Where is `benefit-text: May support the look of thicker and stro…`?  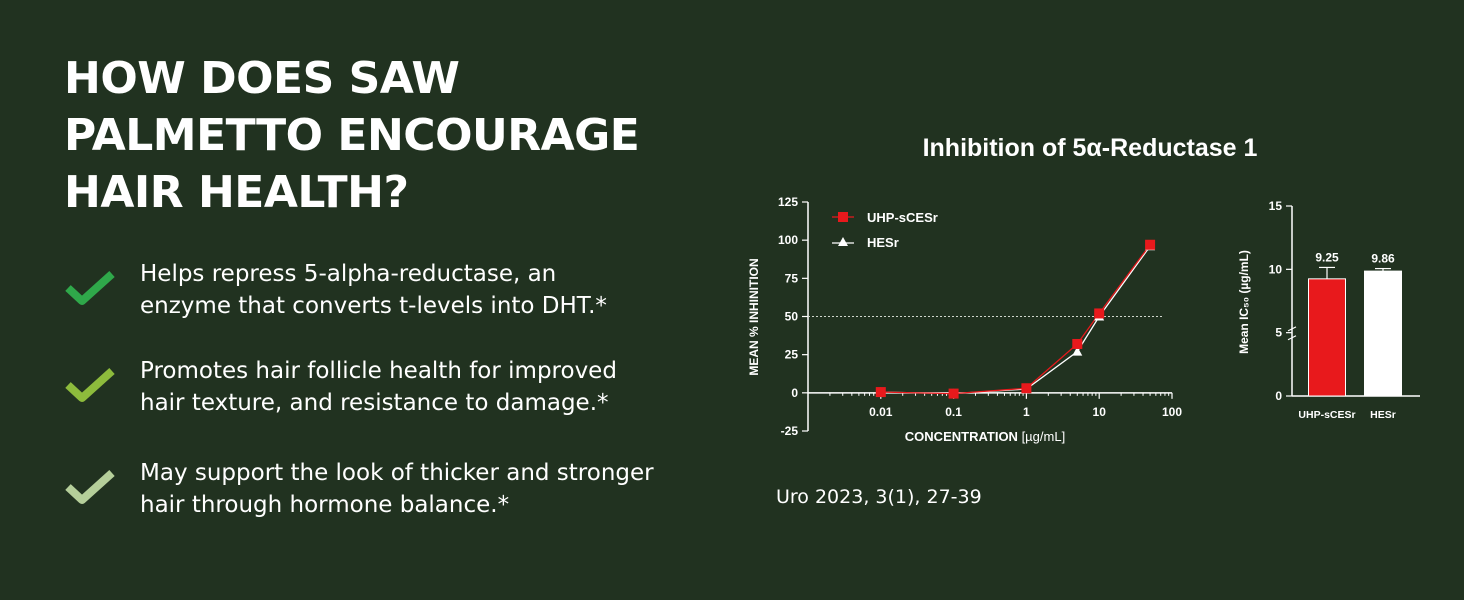
benefit-text: May support the look of thicker and stro… is located at coordinates (397, 489).